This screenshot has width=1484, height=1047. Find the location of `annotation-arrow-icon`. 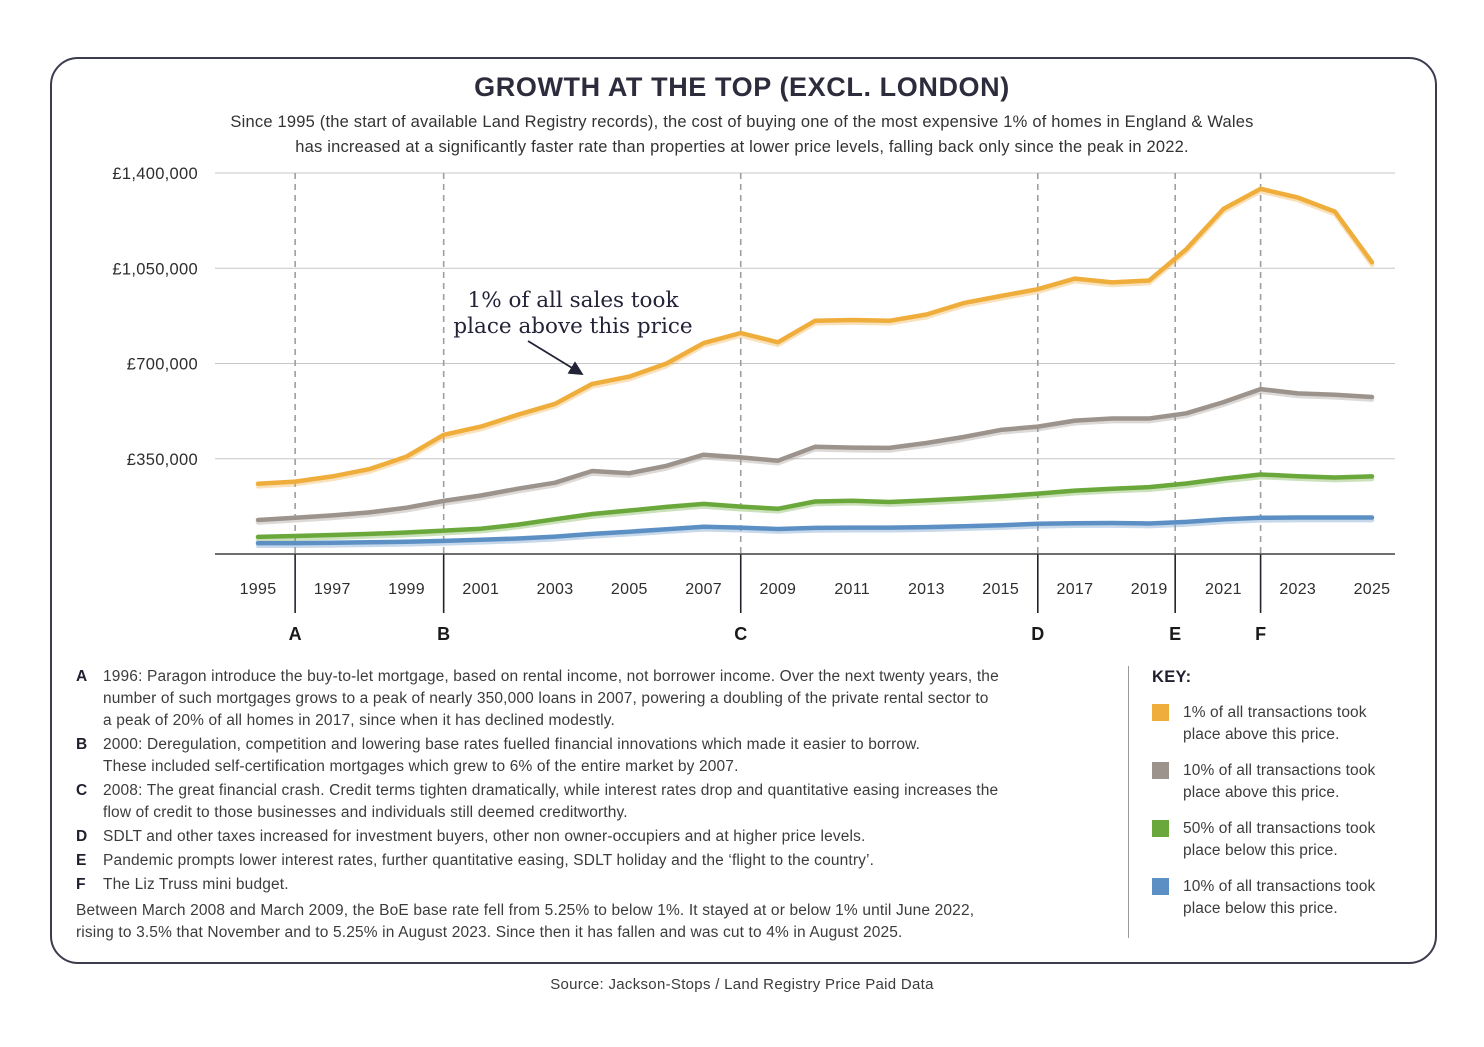

annotation-arrow-icon is located at coordinates (555, 357).